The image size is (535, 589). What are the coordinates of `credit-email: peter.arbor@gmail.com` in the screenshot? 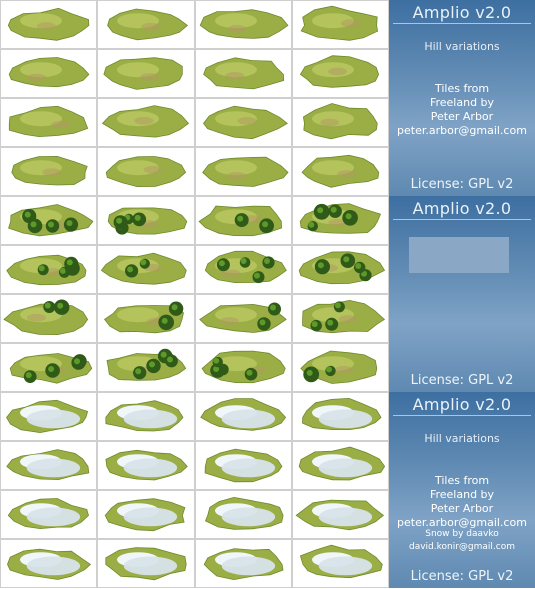 It's located at (462, 522).